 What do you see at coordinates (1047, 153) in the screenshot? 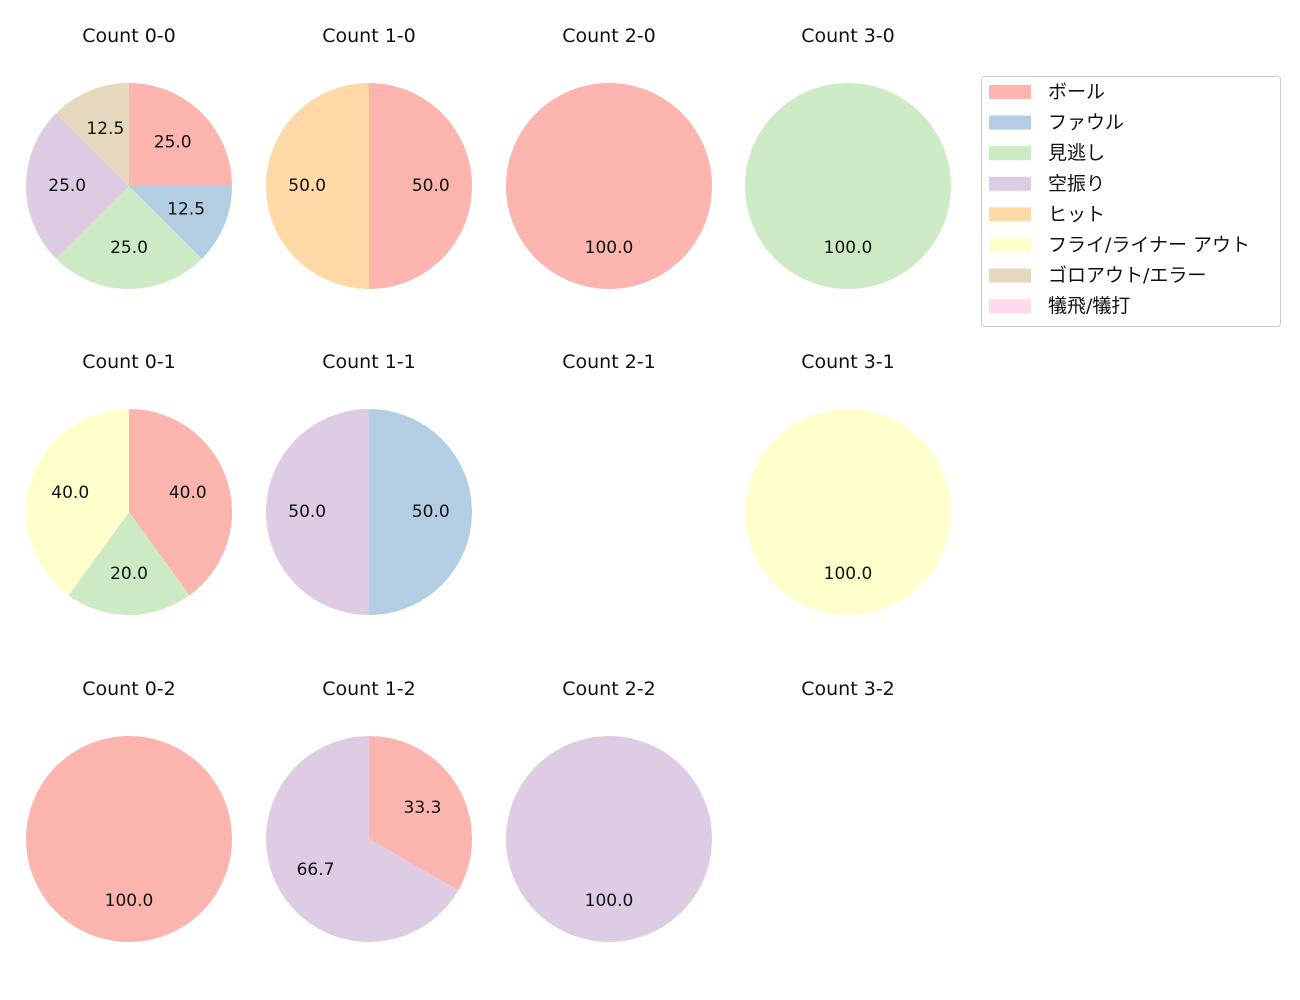
I see `legend-item: 見逃し` at bounding box center [1047, 153].